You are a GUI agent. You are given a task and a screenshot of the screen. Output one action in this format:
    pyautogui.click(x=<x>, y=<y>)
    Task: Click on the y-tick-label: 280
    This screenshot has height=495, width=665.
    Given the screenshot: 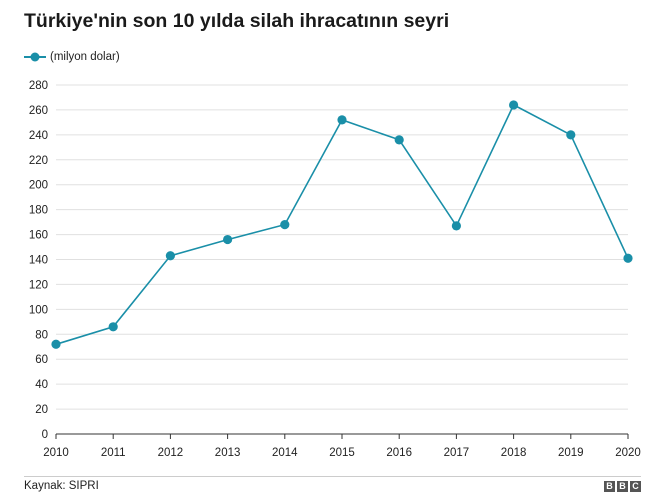 What is the action you would take?
    pyautogui.click(x=38, y=86)
    